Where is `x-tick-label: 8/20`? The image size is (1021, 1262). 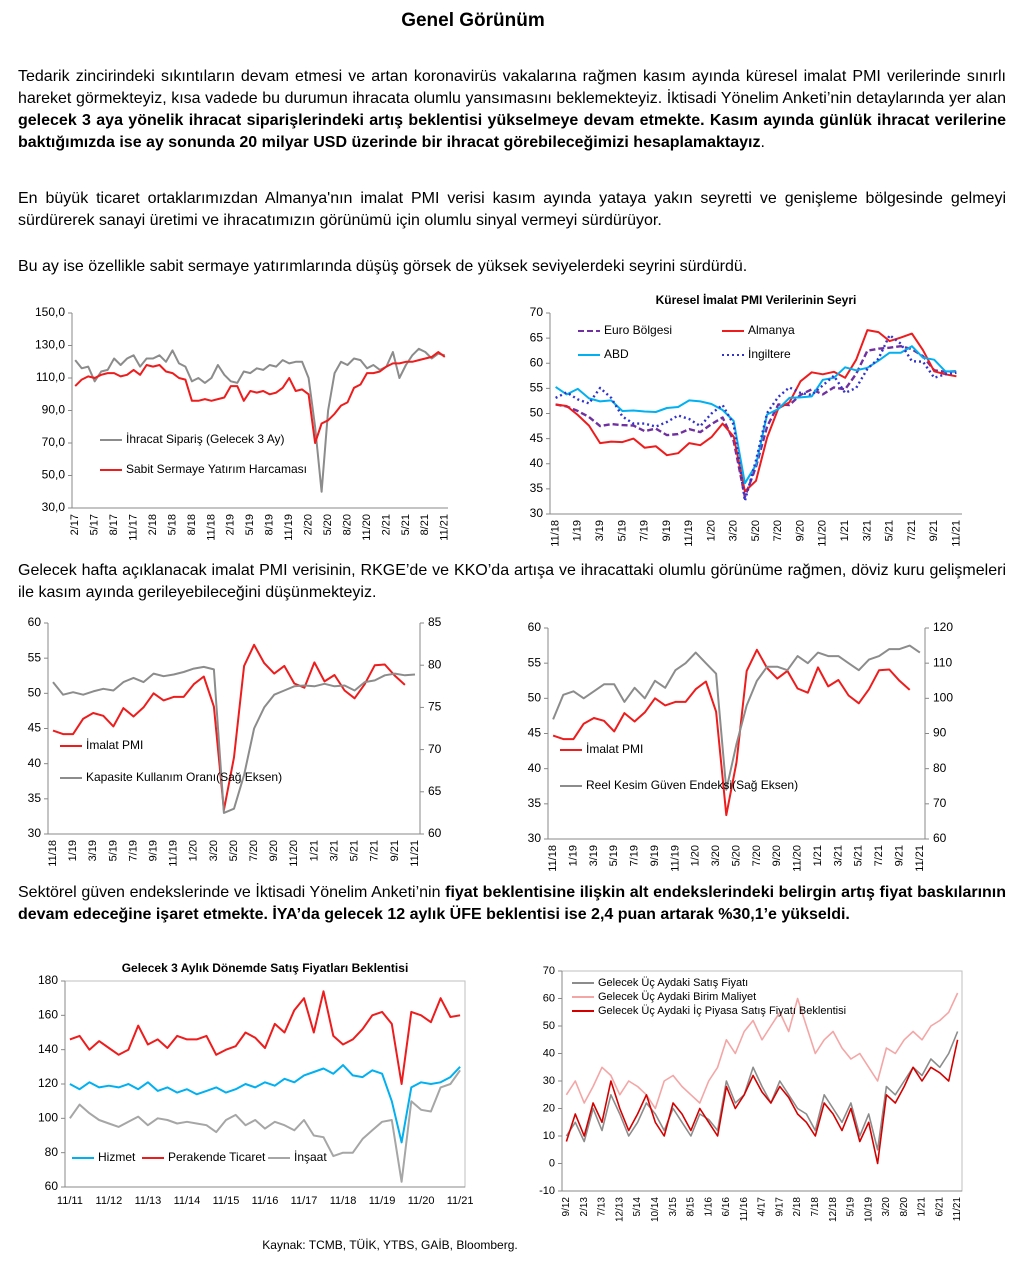 x-tick-label: 8/20 is located at coordinates (347, 524).